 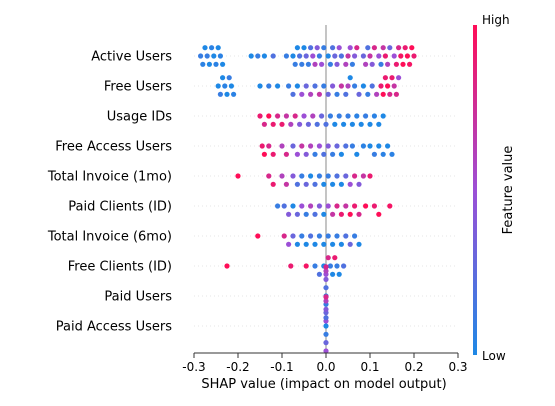 I want to click on feature-label: Paid Users, so click(x=138, y=297).